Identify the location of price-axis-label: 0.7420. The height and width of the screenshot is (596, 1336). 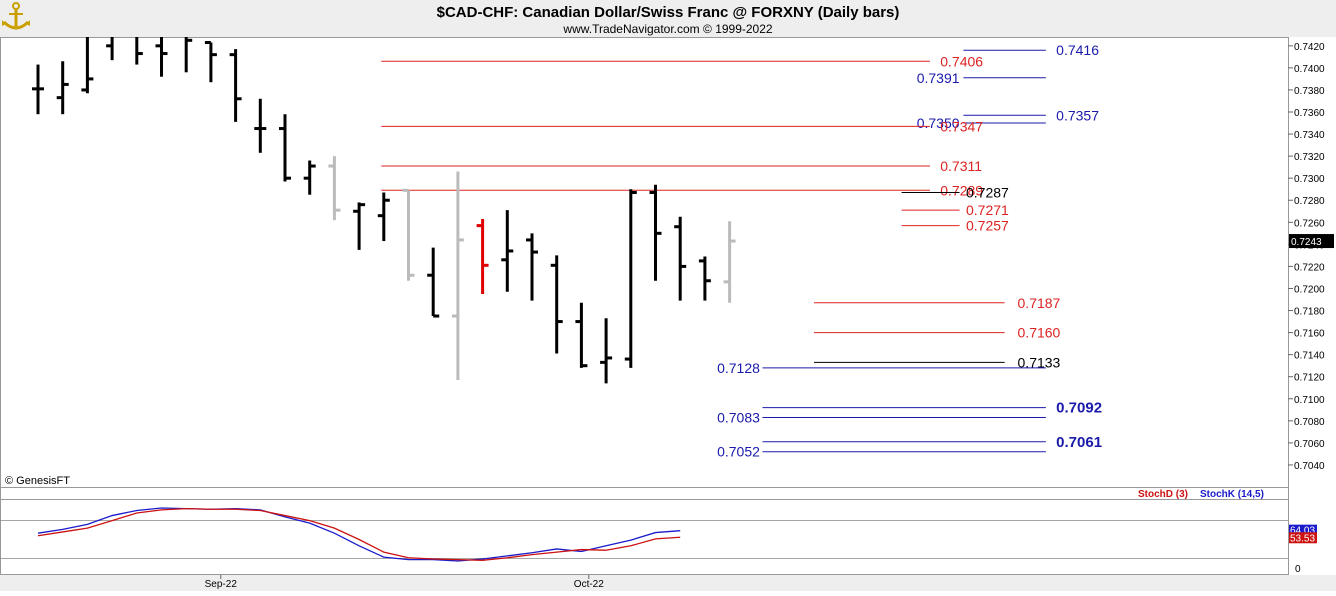
(1309, 47).